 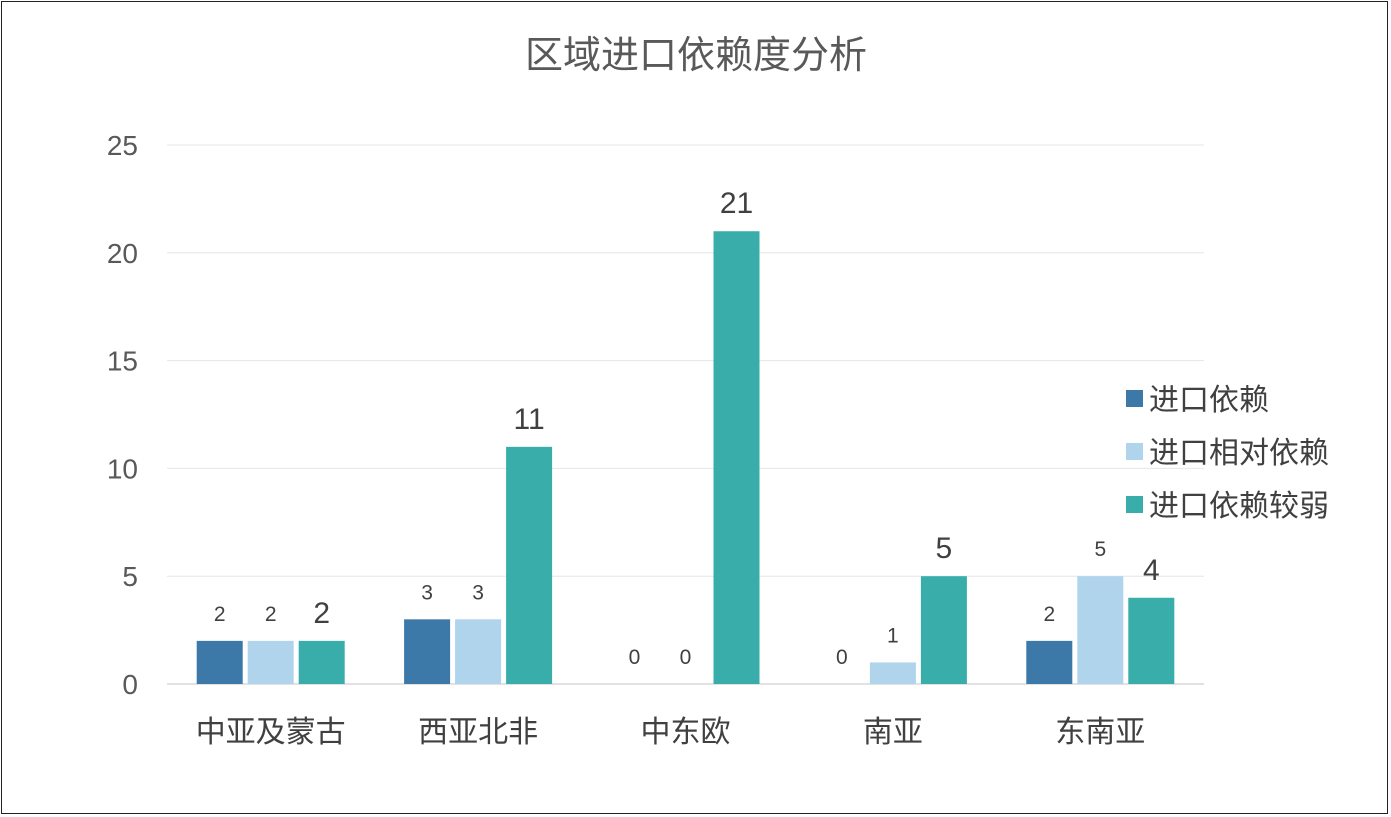 What do you see at coordinates (696, 55) in the screenshot?
I see `chart-title: 区域进口依赖度分析` at bounding box center [696, 55].